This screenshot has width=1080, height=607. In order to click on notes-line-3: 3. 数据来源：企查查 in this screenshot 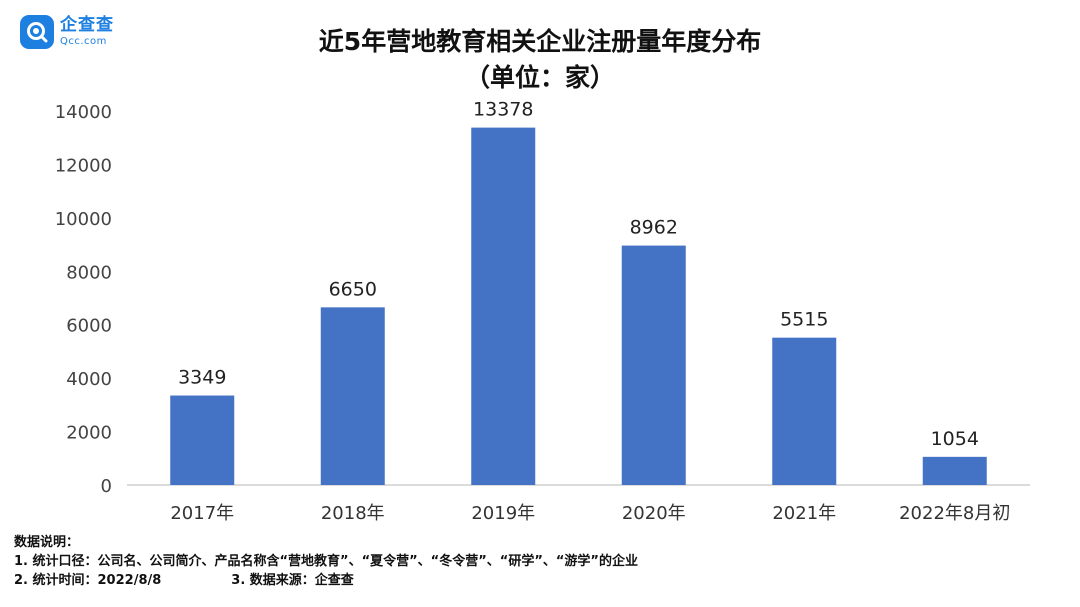, I will do `click(292, 580)`.